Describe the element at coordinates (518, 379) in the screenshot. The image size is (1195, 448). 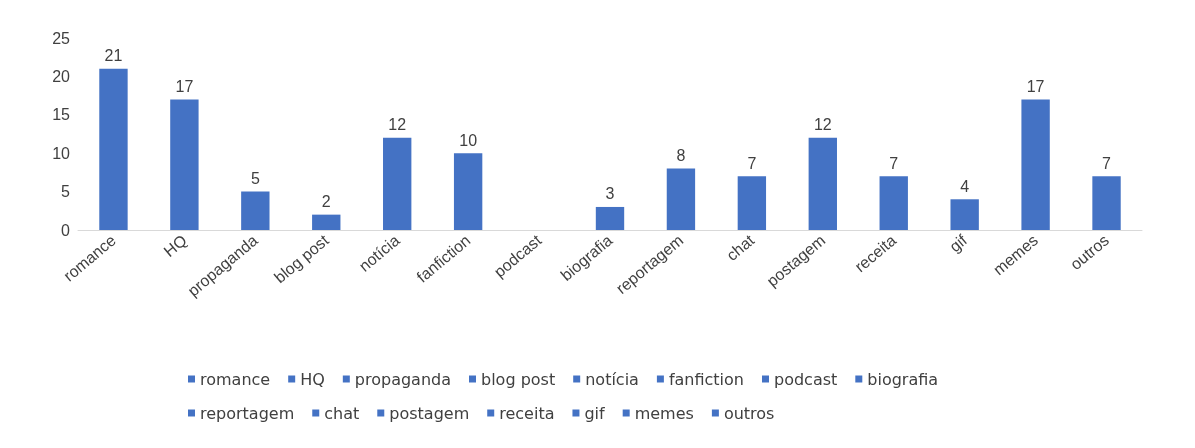
I see `legend-label: blog post` at that location.